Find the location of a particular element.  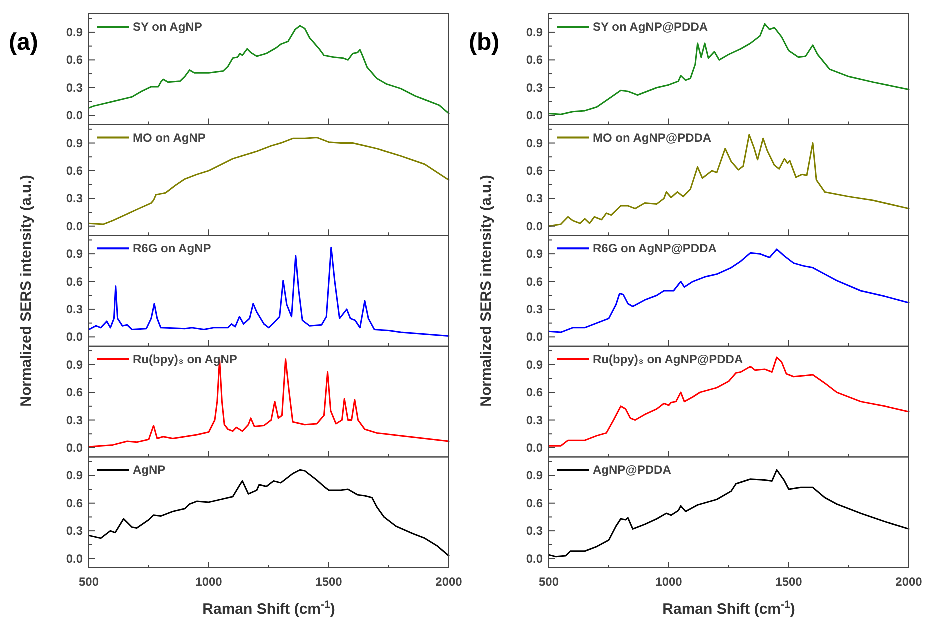

legend-label: SY on AgNP is located at coordinates (167, 27).